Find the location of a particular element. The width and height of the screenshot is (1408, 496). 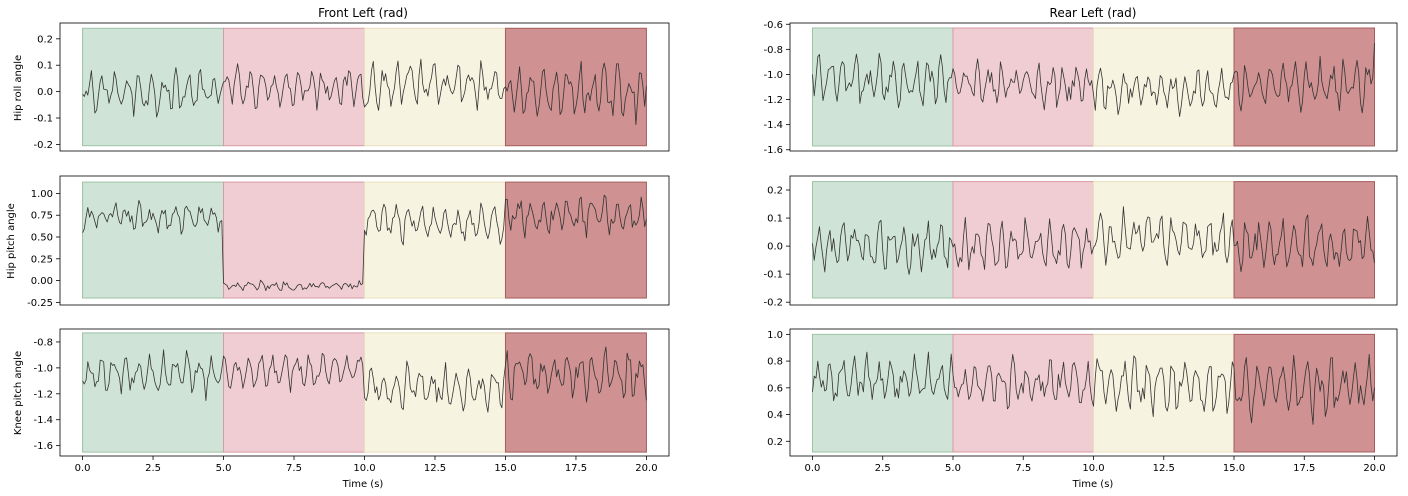

ytick-label: 0.4 is located at coordinates (775, 415).